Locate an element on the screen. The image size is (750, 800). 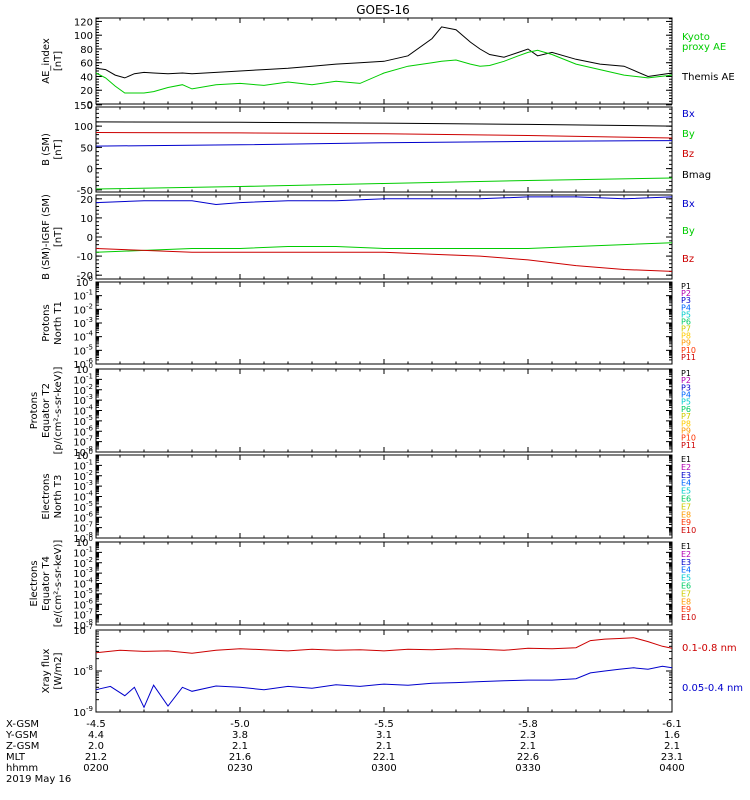
orbit-row-value: 0230 is located at coordinates (239, 768).